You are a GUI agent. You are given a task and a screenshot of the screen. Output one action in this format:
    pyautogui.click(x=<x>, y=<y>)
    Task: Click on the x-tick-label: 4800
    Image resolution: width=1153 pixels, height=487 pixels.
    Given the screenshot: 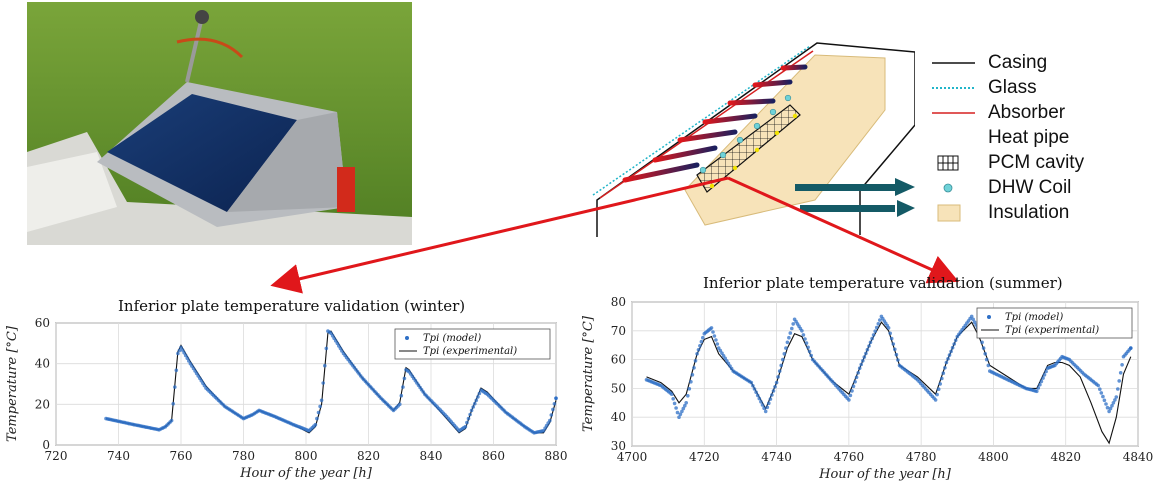 What is the action you would take?
    pyautogui.click(x=993, y=457)
    